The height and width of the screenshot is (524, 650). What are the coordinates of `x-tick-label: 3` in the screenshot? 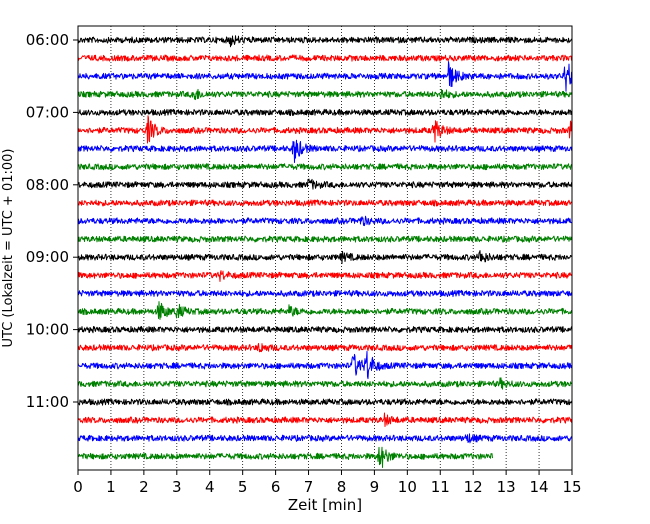 It's located at (177, 487).